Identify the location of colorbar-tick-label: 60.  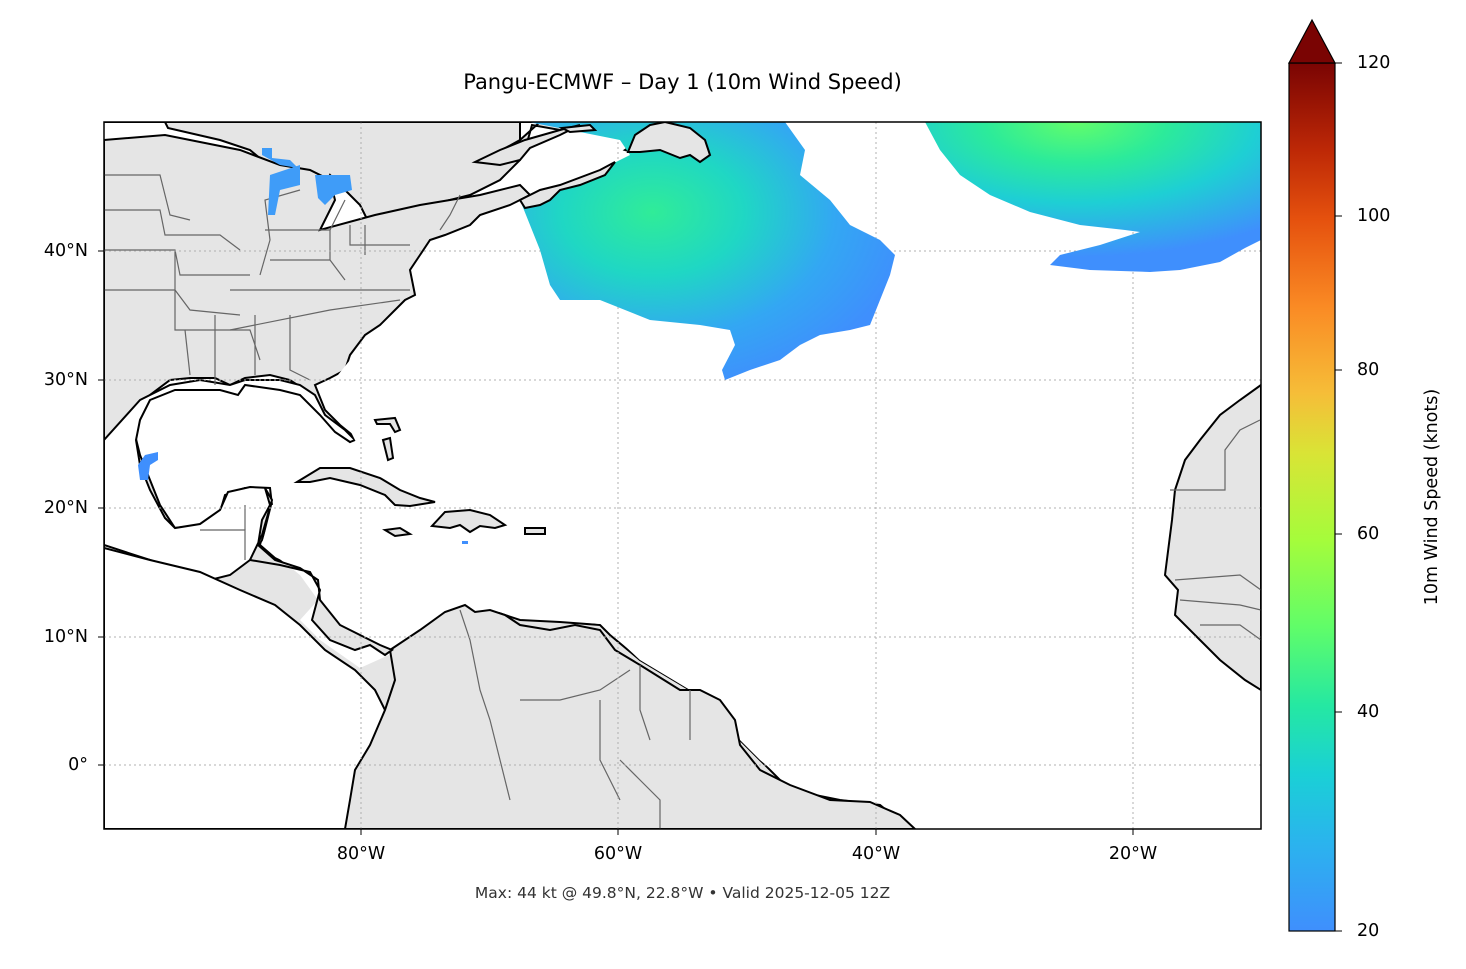
(1368, 534).